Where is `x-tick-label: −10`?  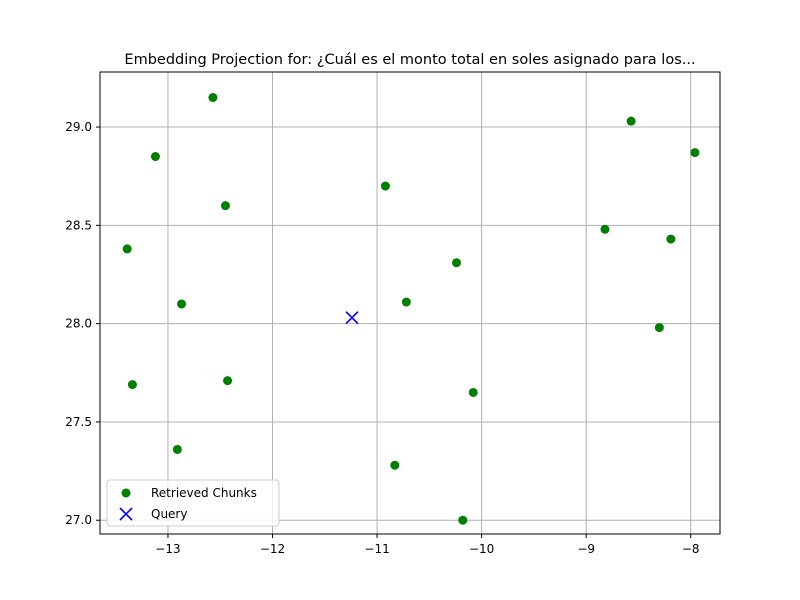
x-tick-label: −10 is located at coordinates (481, 549).